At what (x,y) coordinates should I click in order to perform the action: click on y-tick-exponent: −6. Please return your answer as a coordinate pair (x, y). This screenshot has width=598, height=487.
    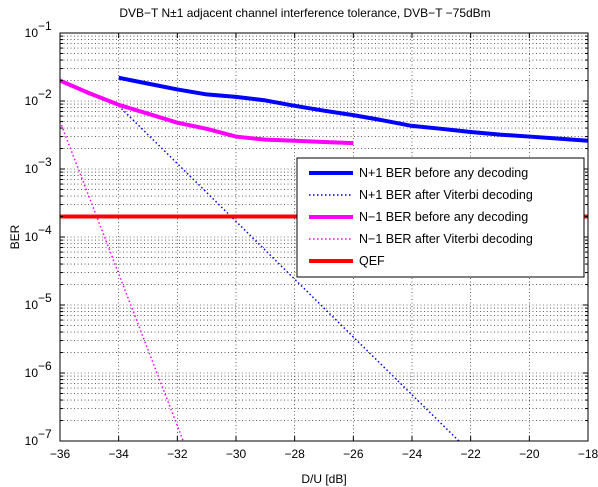
    Looking at the image, I should click on (45, 366).